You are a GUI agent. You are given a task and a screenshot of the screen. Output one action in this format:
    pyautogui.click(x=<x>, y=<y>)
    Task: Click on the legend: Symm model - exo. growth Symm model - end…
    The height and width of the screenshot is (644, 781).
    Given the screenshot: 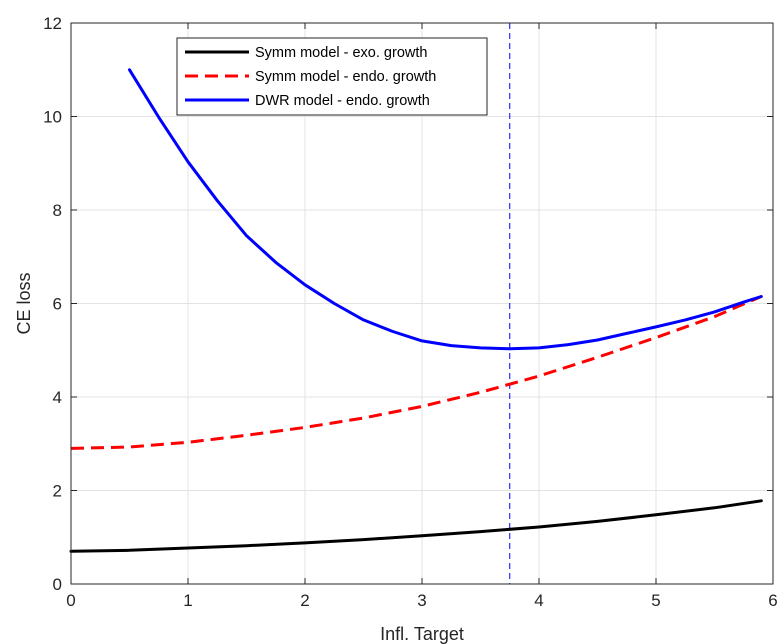 What is the action you would take?
    pyautogui.click(x=332, y=76)
    